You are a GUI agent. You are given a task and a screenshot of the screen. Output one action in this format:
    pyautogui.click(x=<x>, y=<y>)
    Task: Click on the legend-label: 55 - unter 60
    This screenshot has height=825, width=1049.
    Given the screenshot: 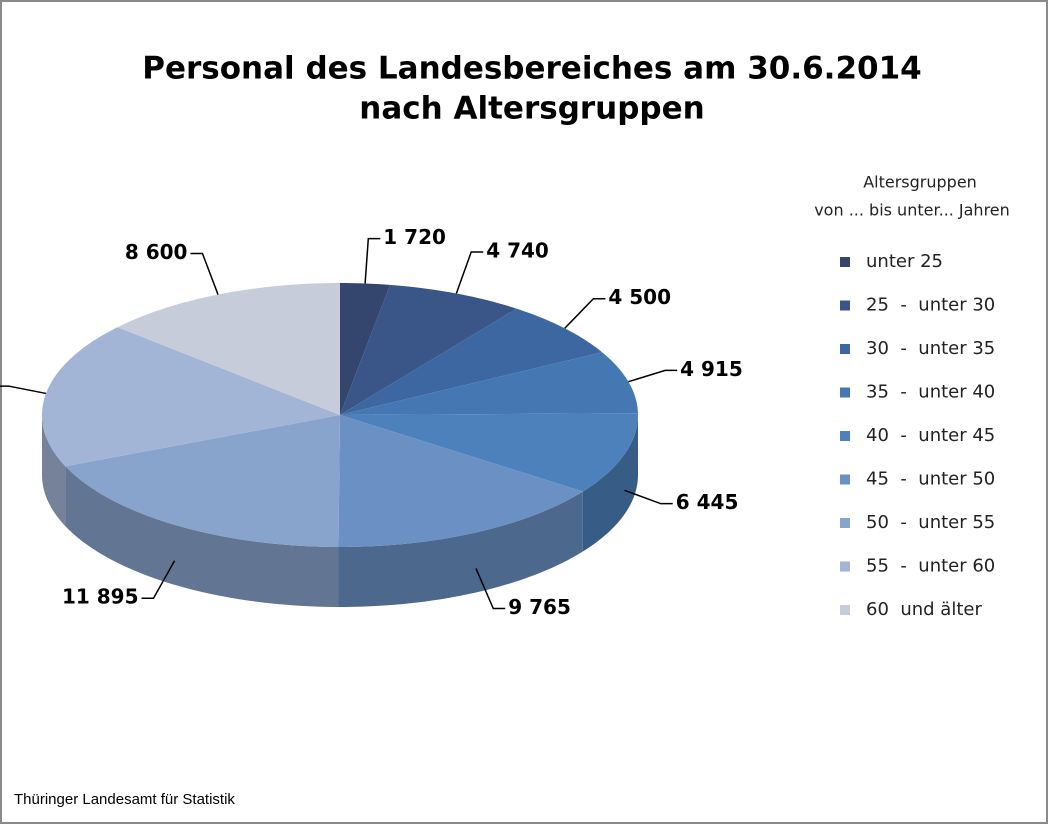 What is the action you would take?
    pyautogui.click(x=930, y=566)
    